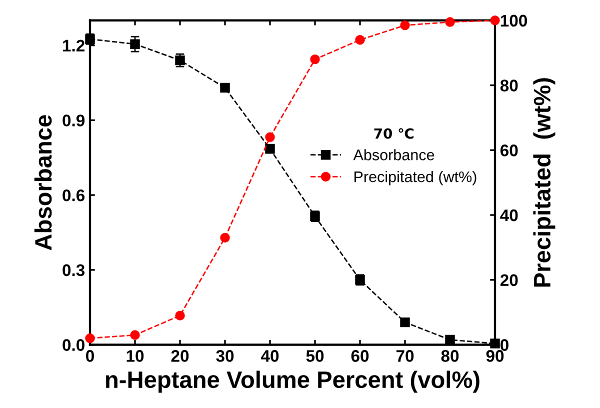 The width and height of the screenshot is (600, 408). Describe the element at coordinates (415, 178) in the screenshot. I see `legend-label: Precipitated (wt%)` at that location.